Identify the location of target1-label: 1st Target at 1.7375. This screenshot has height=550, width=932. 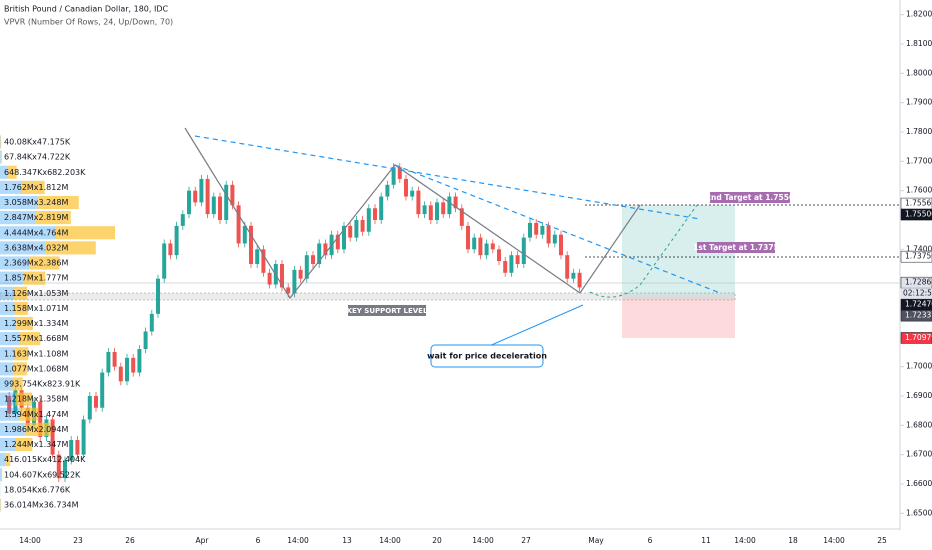
(736, 247).